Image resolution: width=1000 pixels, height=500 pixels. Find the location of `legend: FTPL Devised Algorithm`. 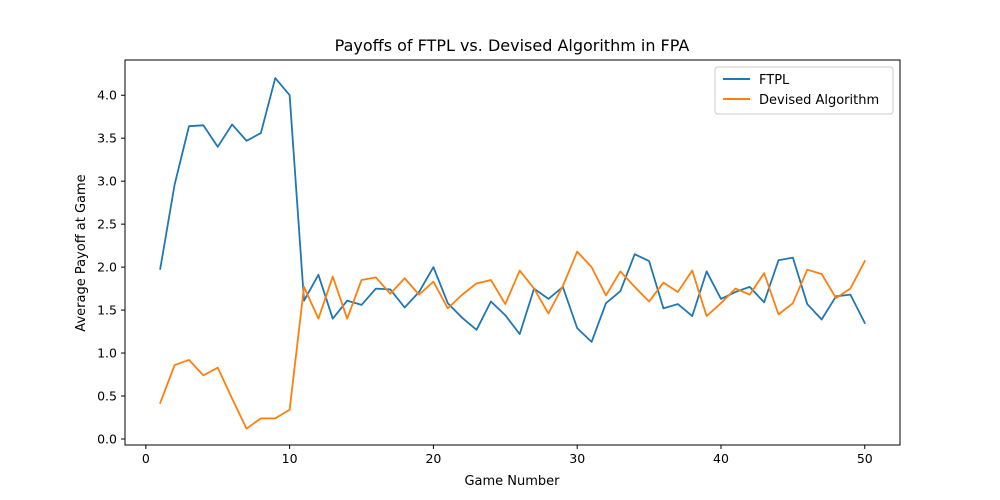

legend: FTPL Devised Algorithm is located at coordinates (804, 90).